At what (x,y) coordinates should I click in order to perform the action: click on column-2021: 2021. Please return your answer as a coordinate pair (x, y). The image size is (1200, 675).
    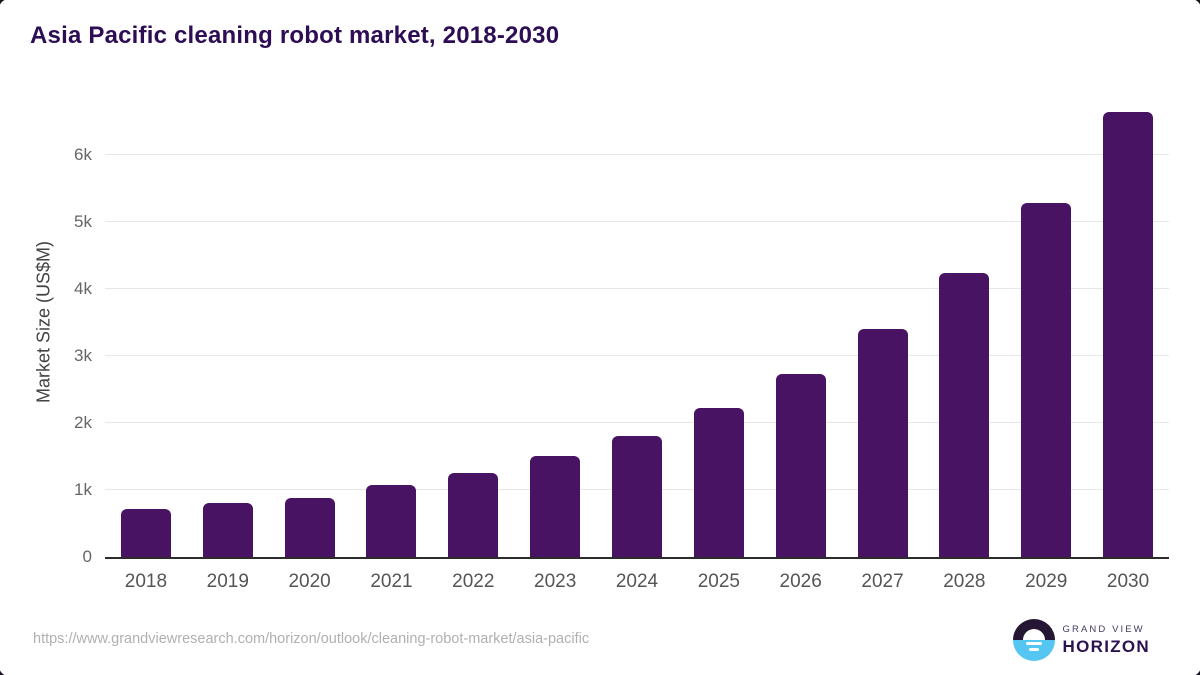
    Looking at the image, I should click on (392, 343).